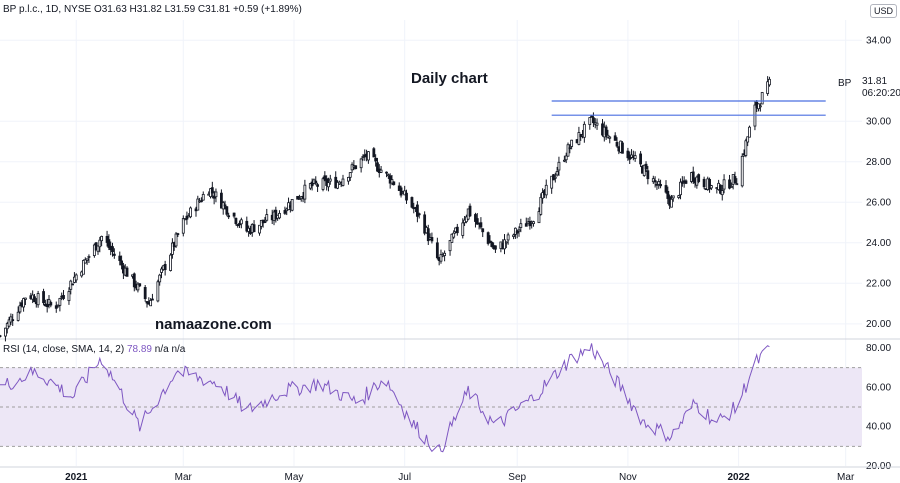  Describe the element at coordinates (170, 349) in the screenshot. I see `rsi-extra: n/a n/a` at that location.